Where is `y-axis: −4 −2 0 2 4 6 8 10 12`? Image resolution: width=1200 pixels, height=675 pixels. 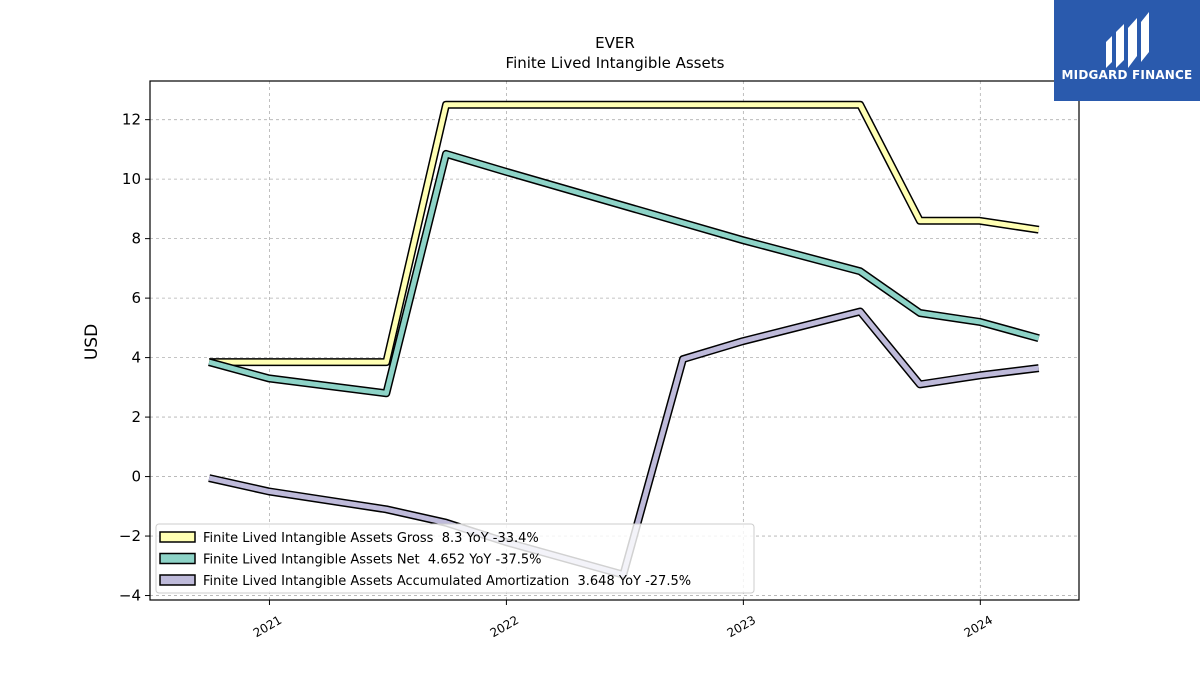 y-axis: −4 −2 0 2 4 6 8 10 12 is located at coordinates (134, 358).